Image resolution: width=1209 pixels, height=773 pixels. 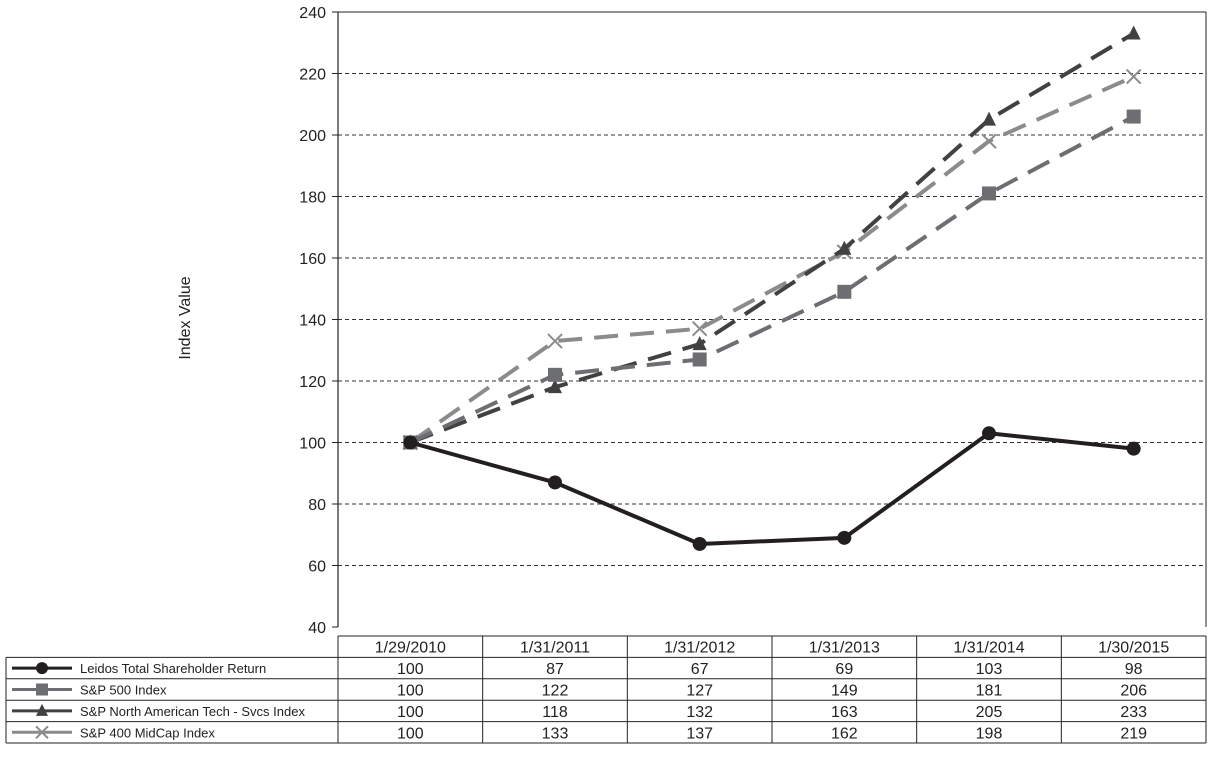 What do you see at coordinates (555, 733) in the screenshot?
I see `table-cell-value: 133` at bounding box center [555, 733].